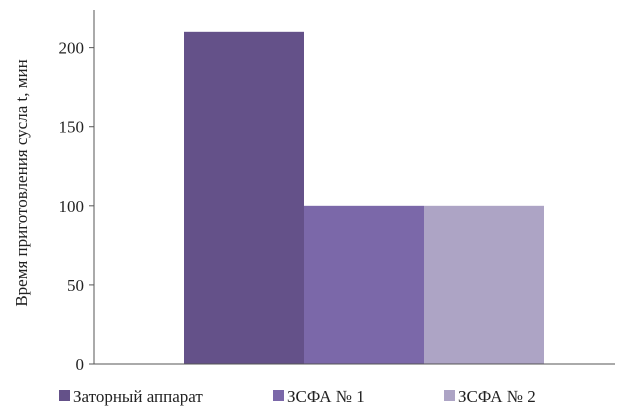 The height and width of the screenshot is (412, 617). I want to click on y-tick-label: 50, so click(75, 285).